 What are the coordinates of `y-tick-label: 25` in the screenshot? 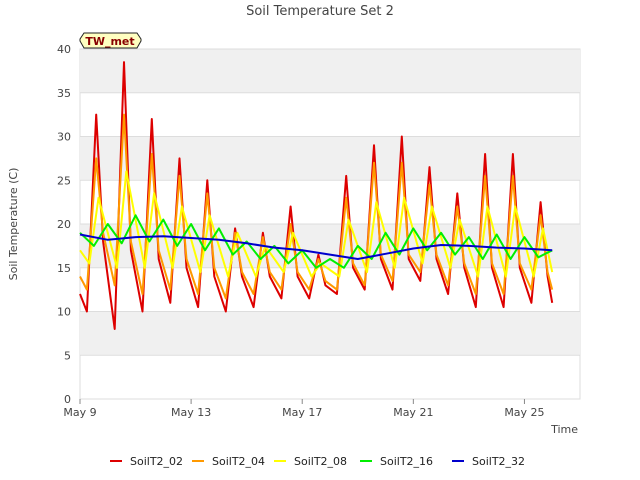 It's located at (64, 180).